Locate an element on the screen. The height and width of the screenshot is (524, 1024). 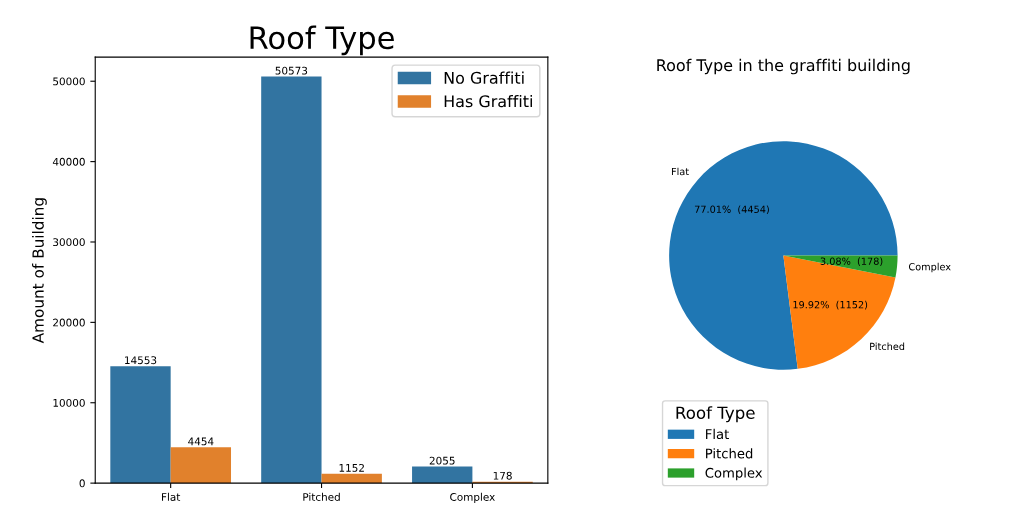
data-label: 77.01% (4454) is located at coordinates (731, 210).